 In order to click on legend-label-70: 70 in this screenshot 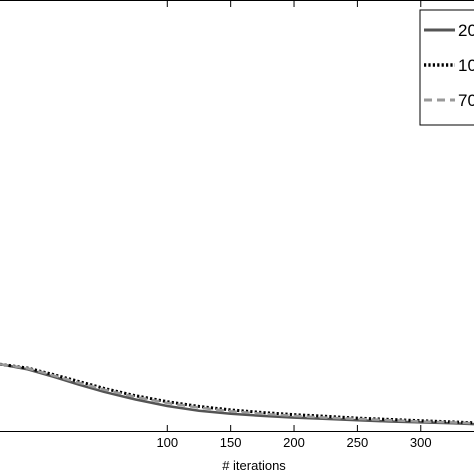, I will do `click(466, 100)`.